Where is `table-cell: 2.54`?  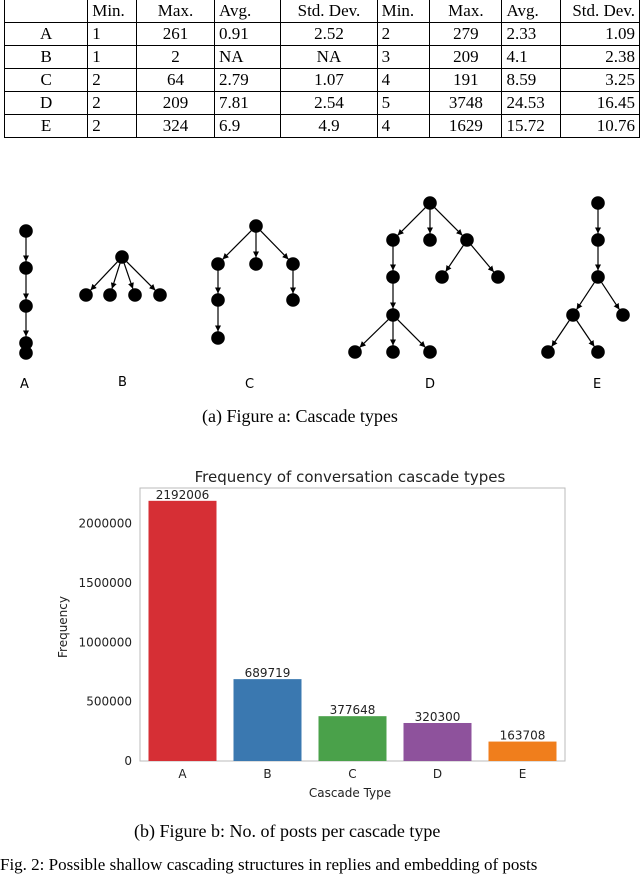 table-cell: 2.54 is located at coordinates (329, 103).